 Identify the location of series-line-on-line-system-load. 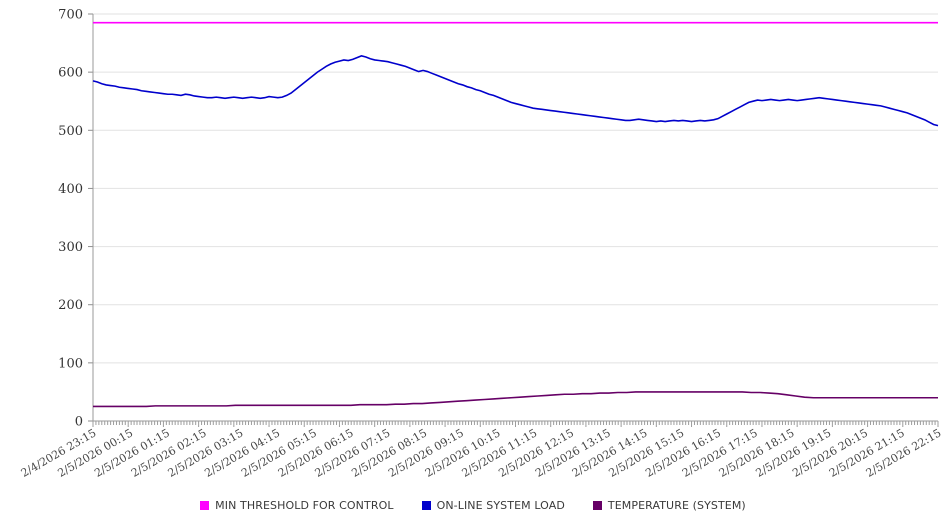
(515, 91).